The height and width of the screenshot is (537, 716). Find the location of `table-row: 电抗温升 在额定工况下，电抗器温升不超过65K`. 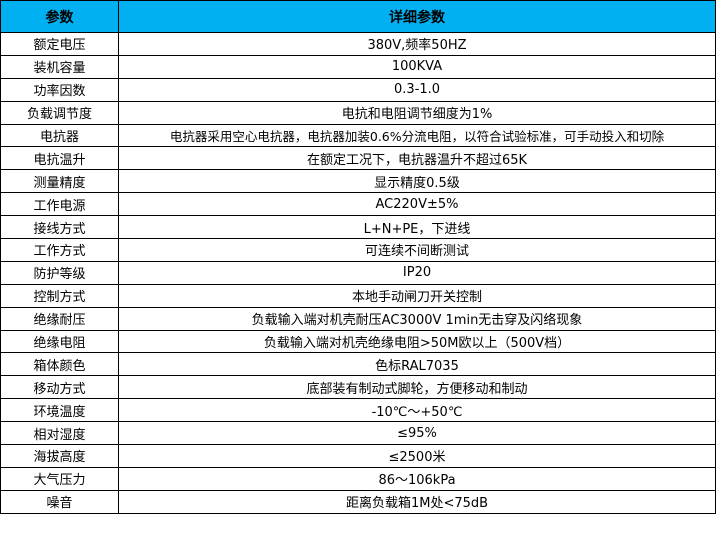

table-row: 电抗温升 在额定工况下，电抗器温升不超过65K is located at coordinates (358, 158).